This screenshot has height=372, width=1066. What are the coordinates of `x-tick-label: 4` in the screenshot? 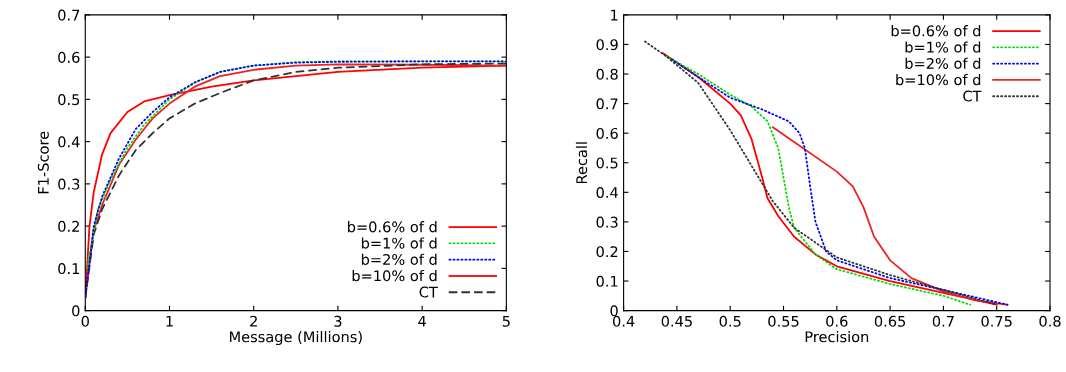 It's located at (422, 321).